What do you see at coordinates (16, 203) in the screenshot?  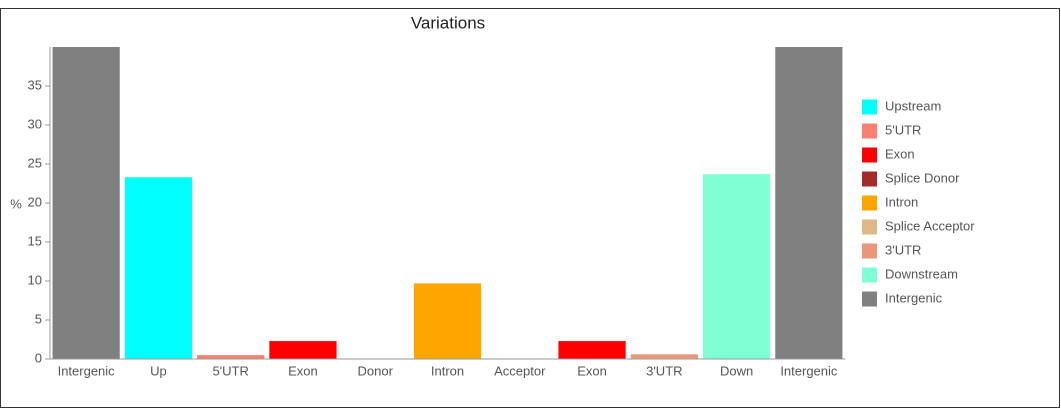 I see `y-axis-label: %` at bounding box center [16, 203].